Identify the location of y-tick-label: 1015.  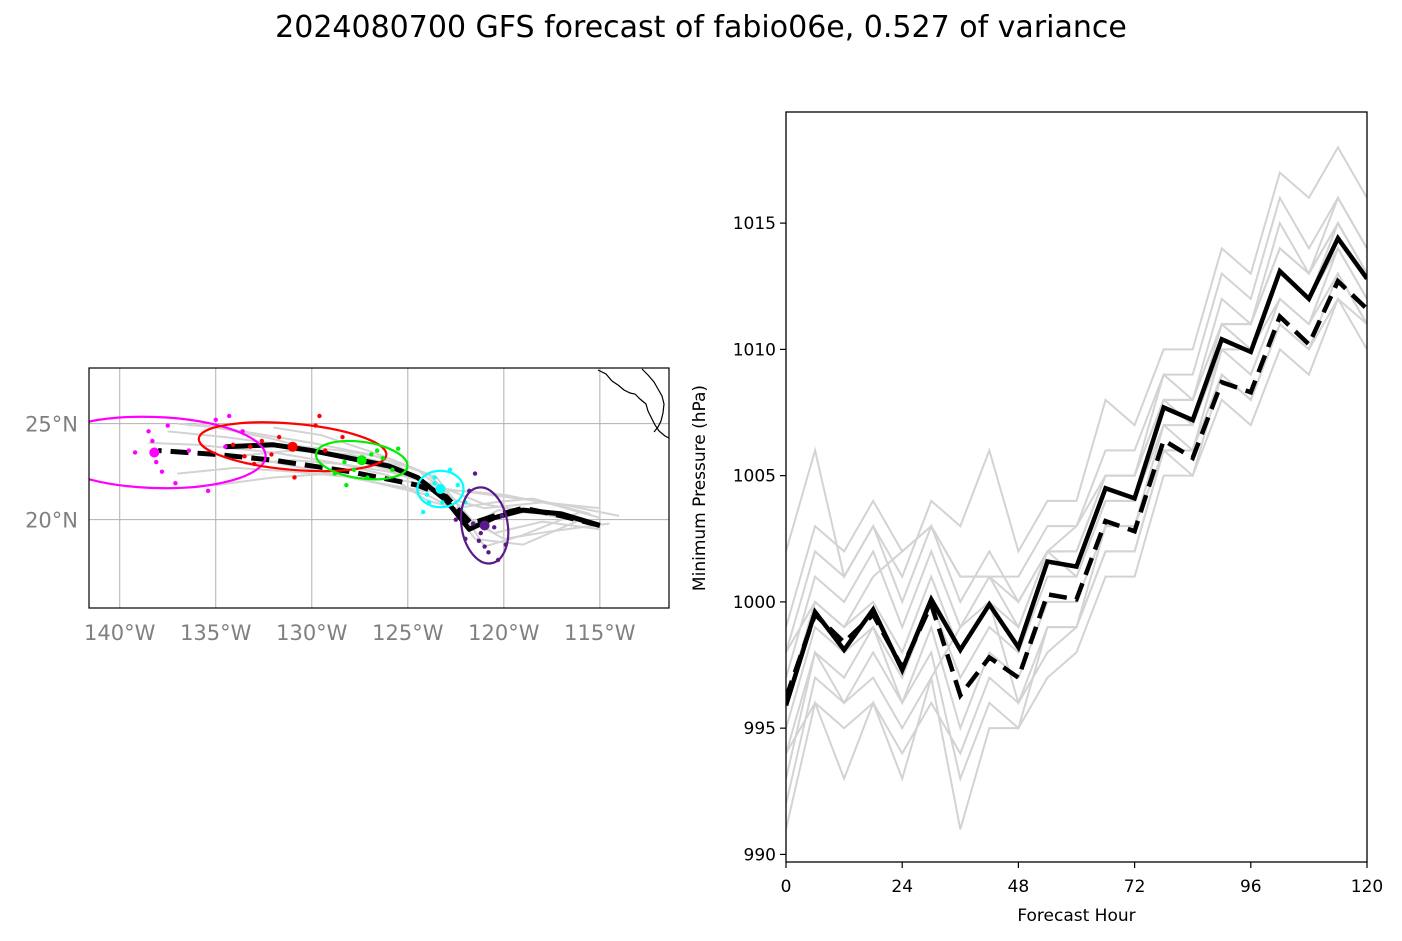
(754, 224).